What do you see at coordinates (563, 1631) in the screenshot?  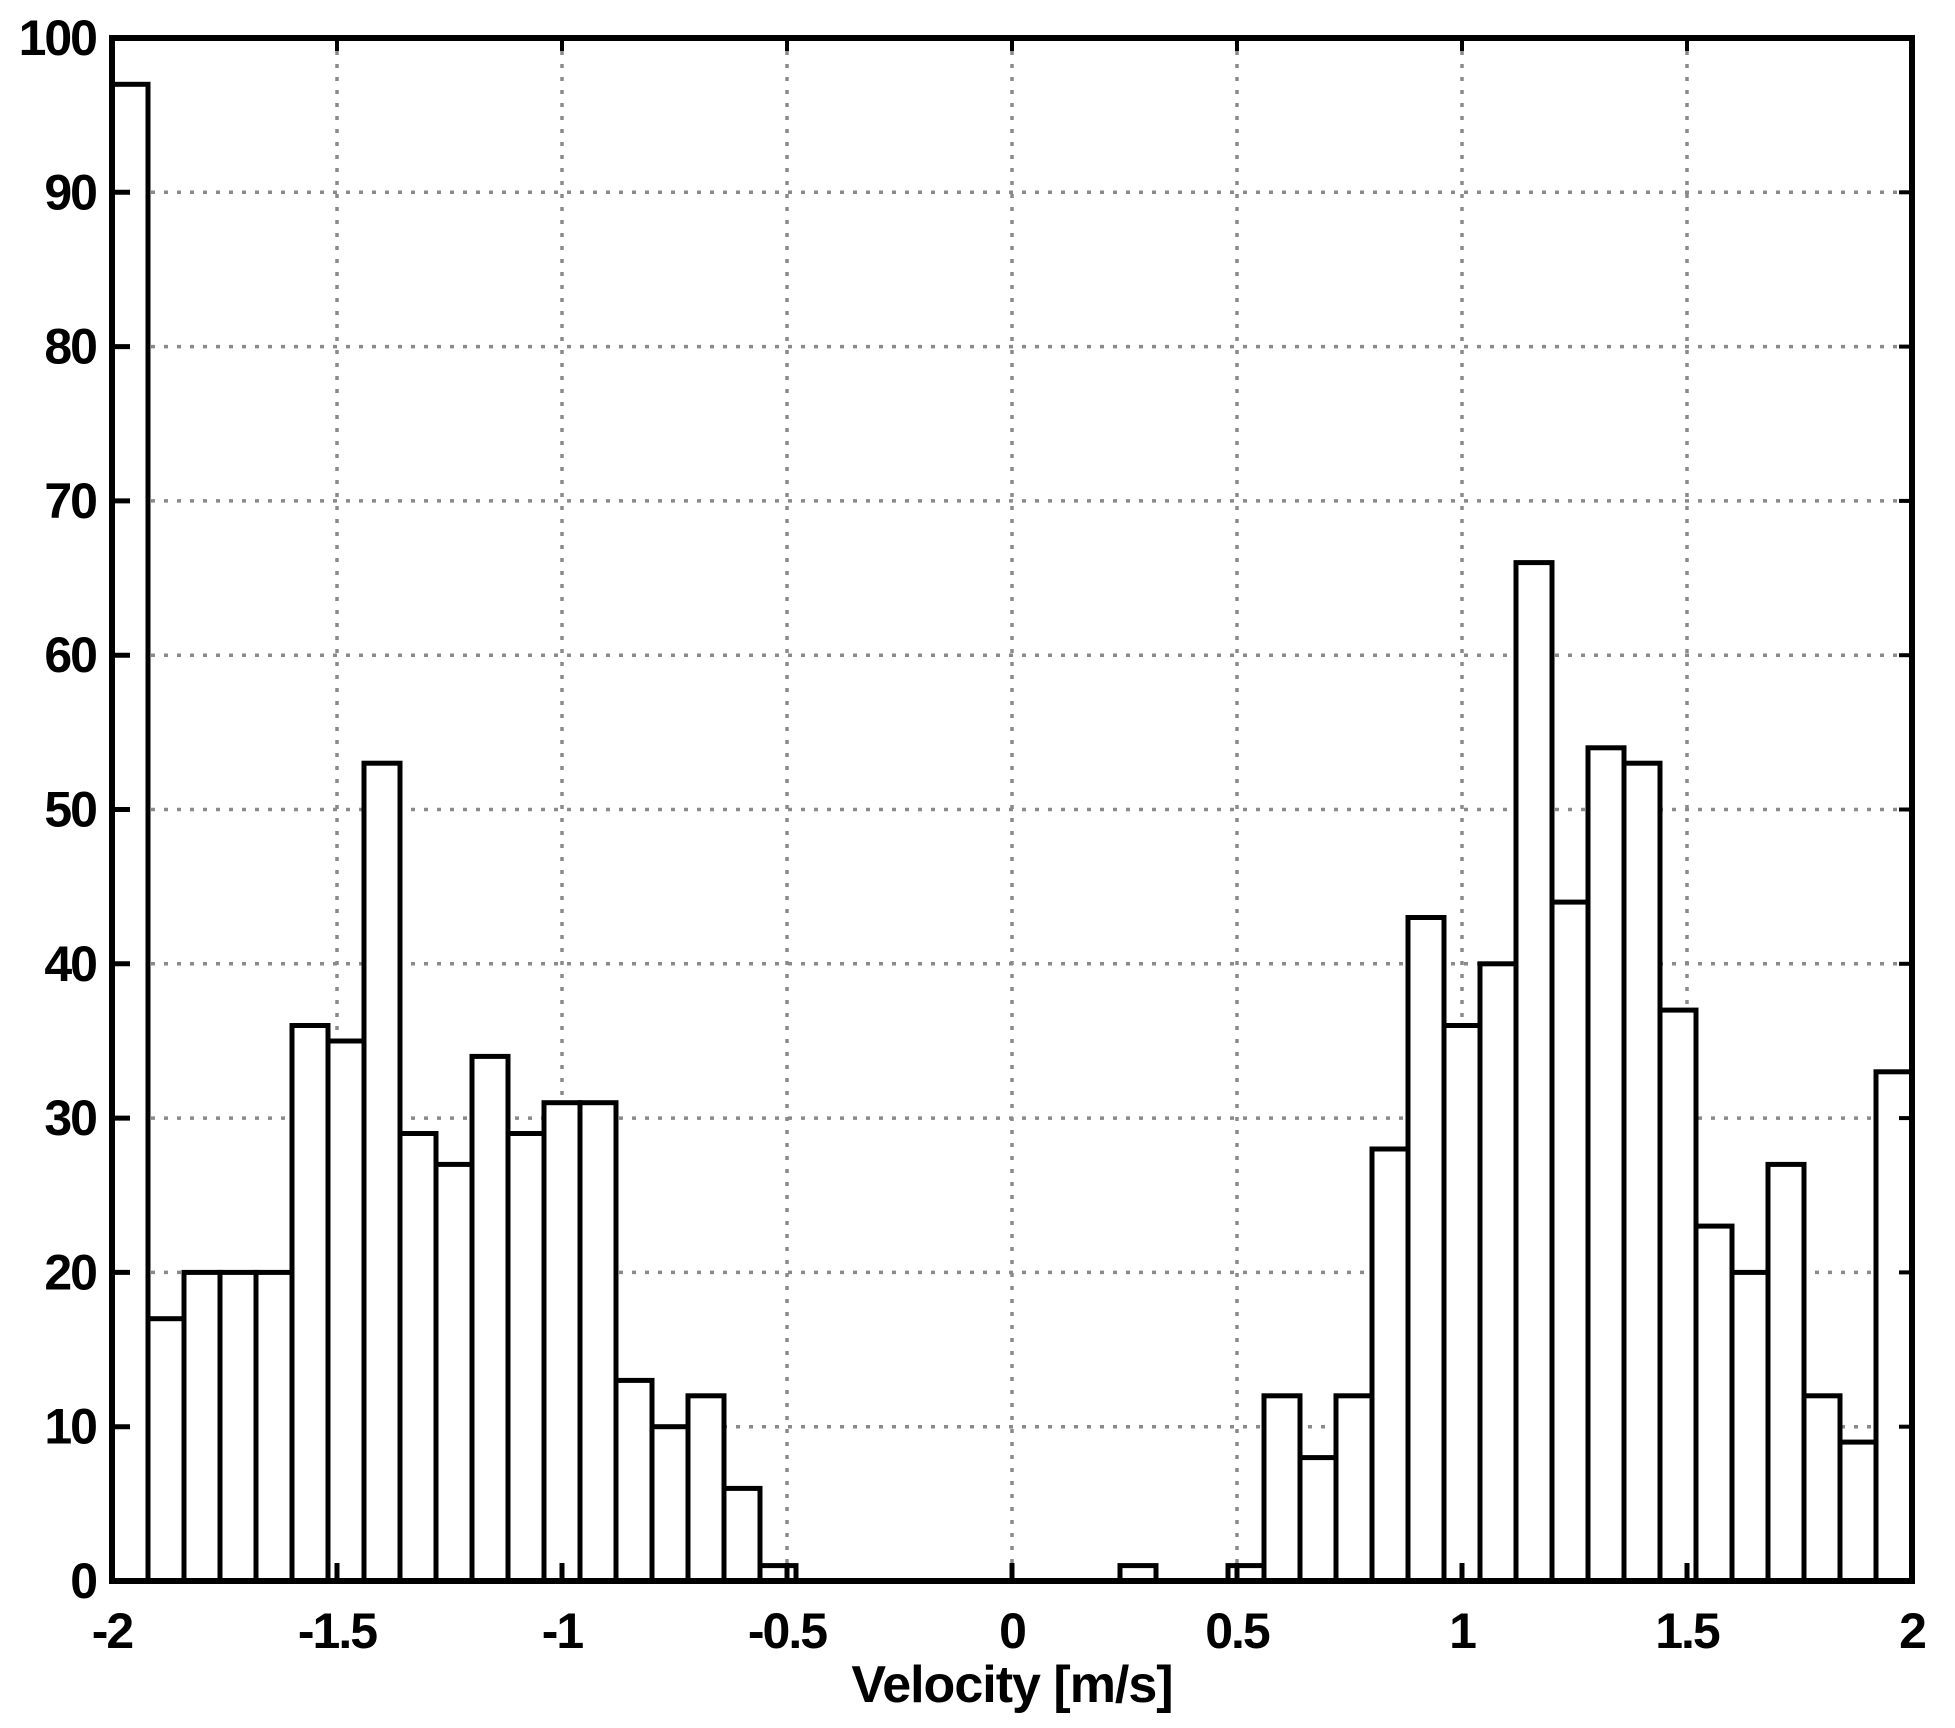 I see `x-tick-label: -1` at bounding box center [563, 1631].